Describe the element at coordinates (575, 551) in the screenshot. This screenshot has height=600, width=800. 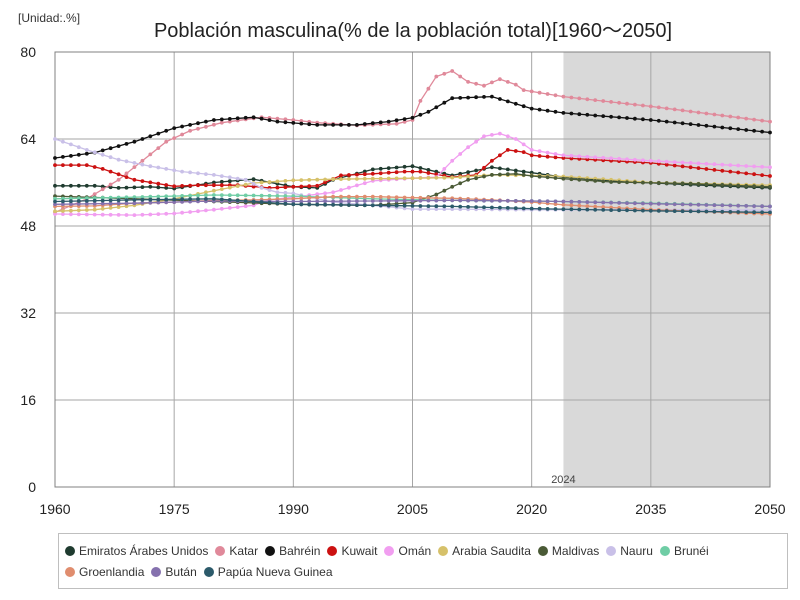
I see `legend-label: Maldivas` at that location.